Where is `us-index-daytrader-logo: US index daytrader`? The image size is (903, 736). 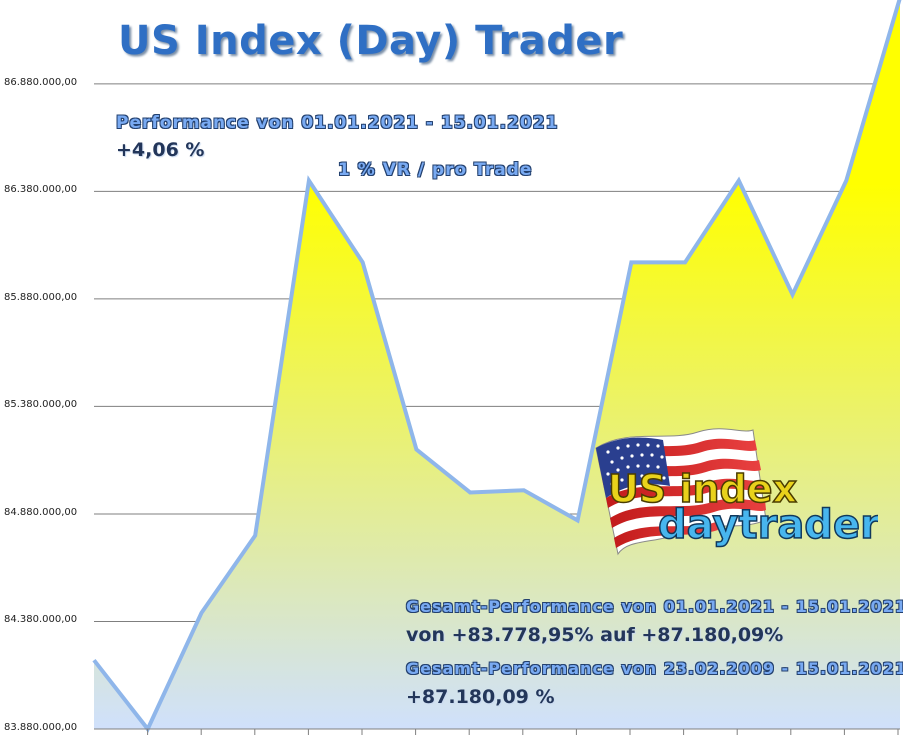 us-index-daytrader-logo: US index daytrader is located at coordinates (736, 492).